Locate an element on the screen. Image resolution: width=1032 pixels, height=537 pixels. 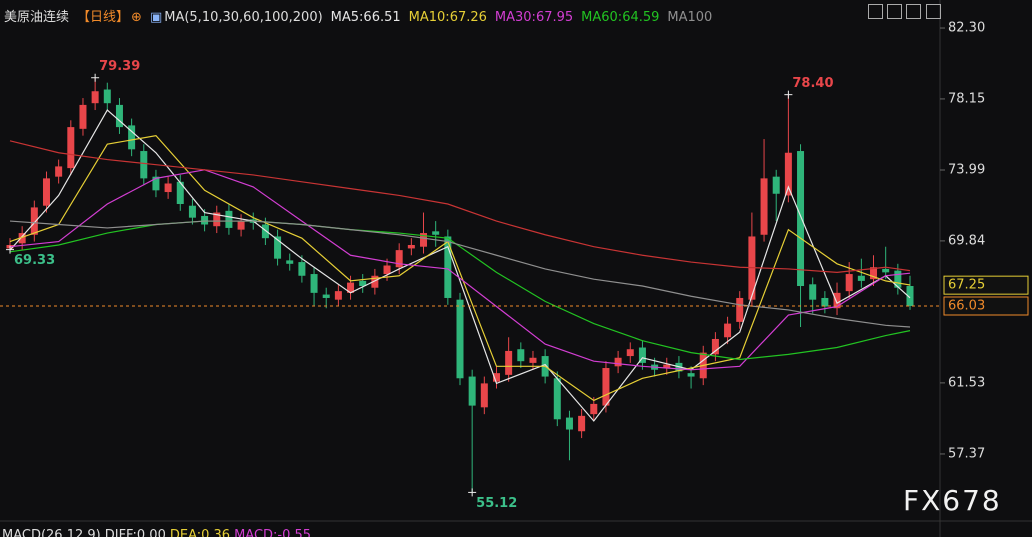
y-tick-label: 69.84 is located at coordinates (966, 240).